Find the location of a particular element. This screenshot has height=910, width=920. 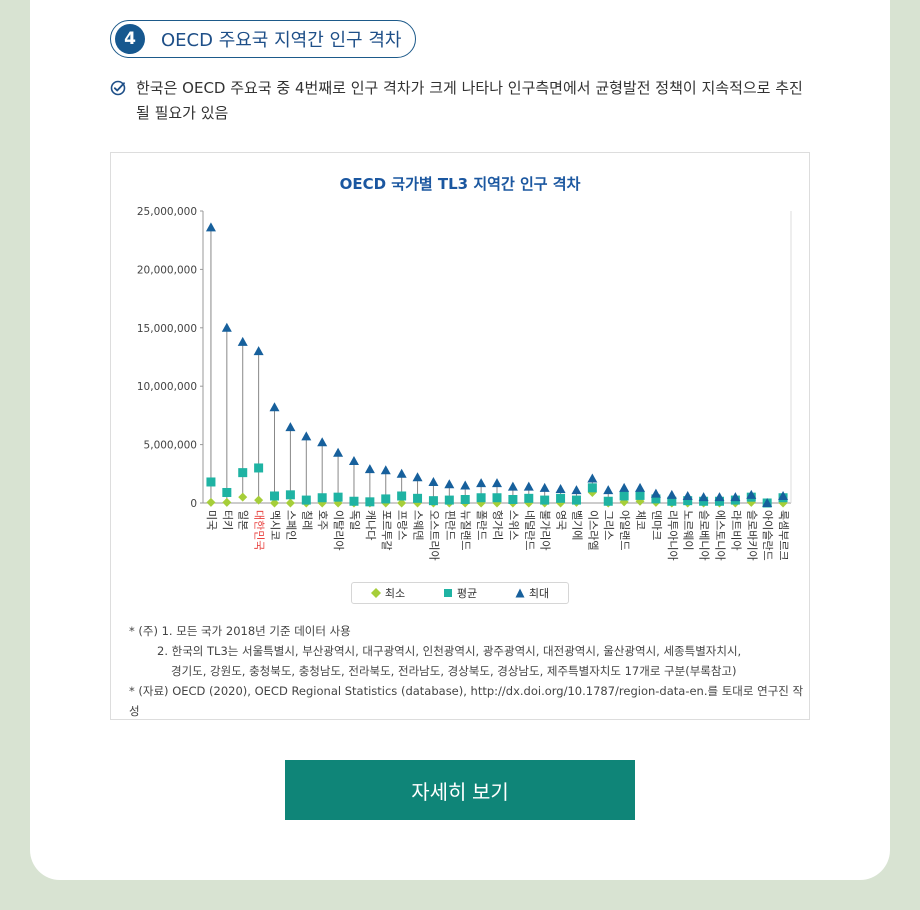

y-tick-label: 10,000,000 is located at coordinates (167, 387).